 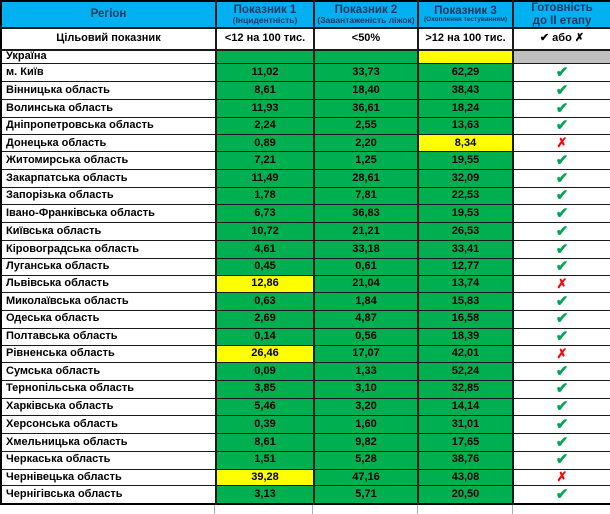 What do you see at coordinates (366, 442) in the screenshot?
I see `indicator2-cell: 9,82` at bounding box center [366, 442].